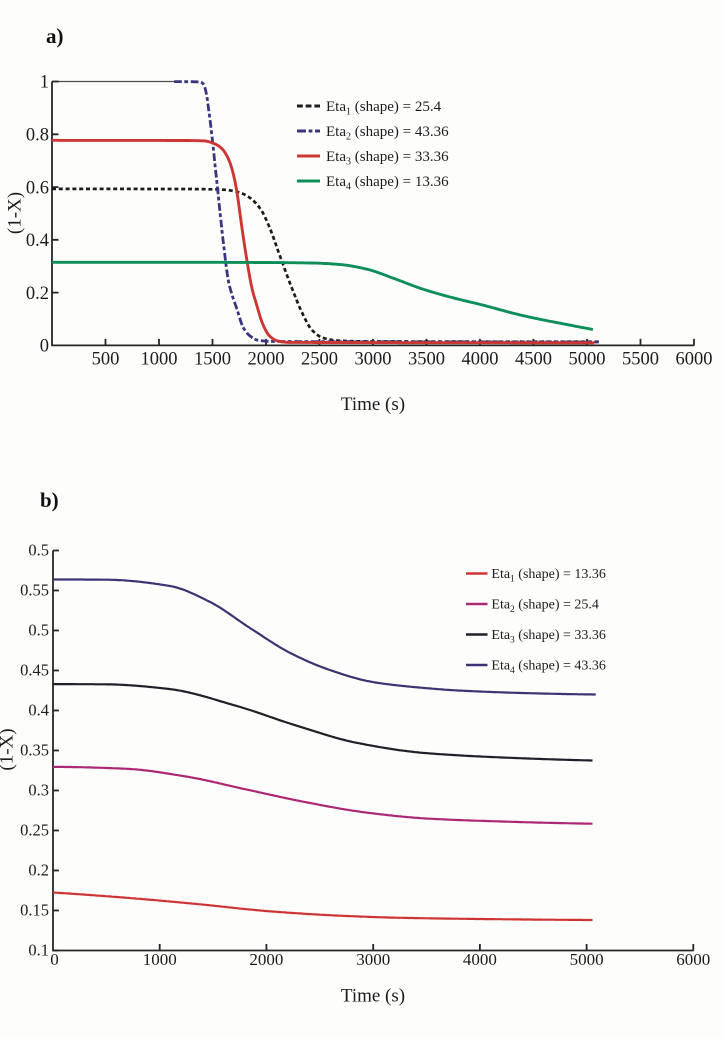 The image size is (724, 1038). I want to click on svg-text: 0.8, so click(37, 136).